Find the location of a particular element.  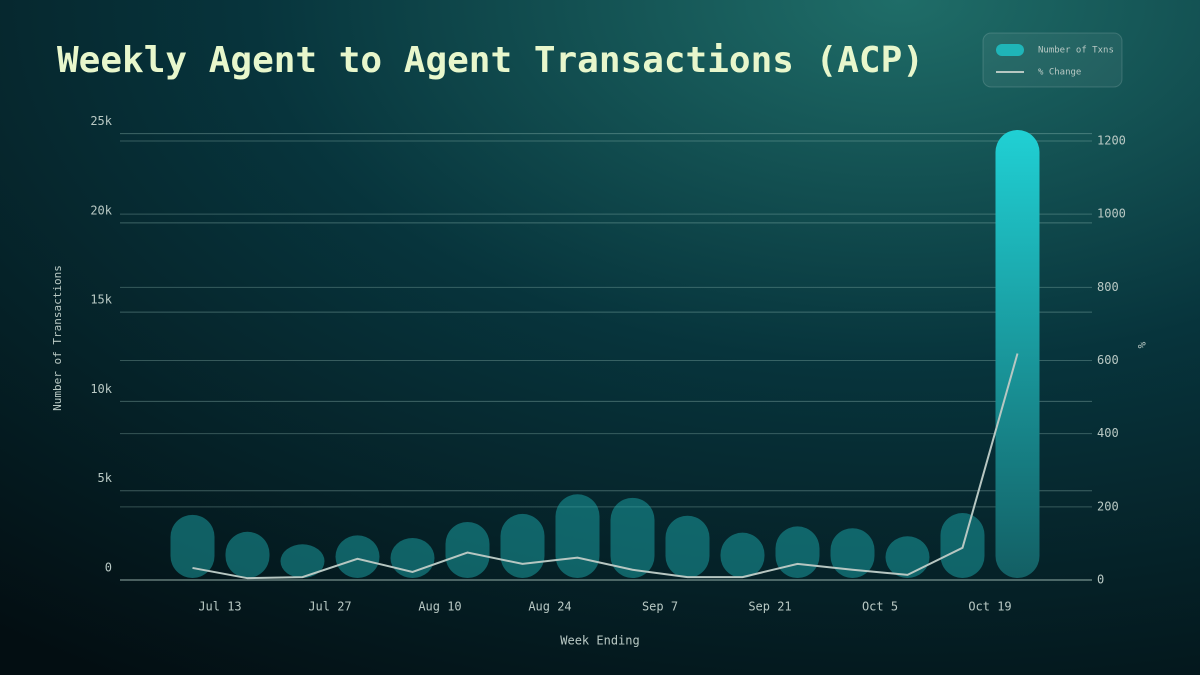

y-axis-label: Number of Transactions is located at coordinates (57, 338).